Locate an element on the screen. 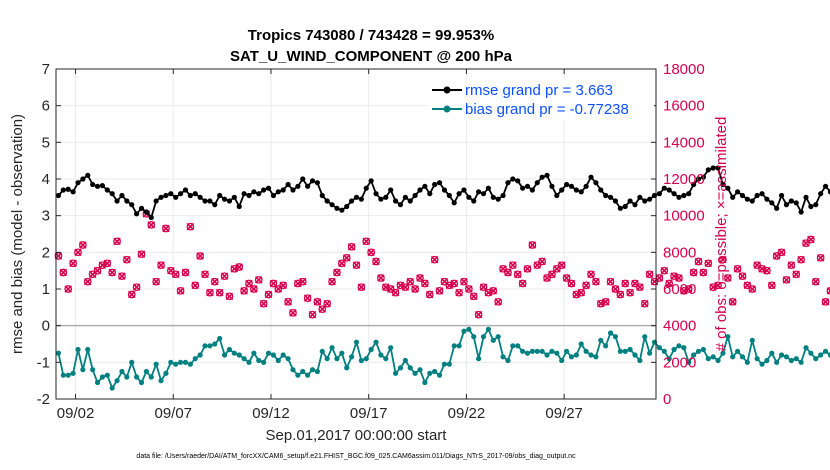 The width and height of the screenshot is (830, 470). y-axis-label: rmse and bias (model - observation) is located at coordinates (17, 234).